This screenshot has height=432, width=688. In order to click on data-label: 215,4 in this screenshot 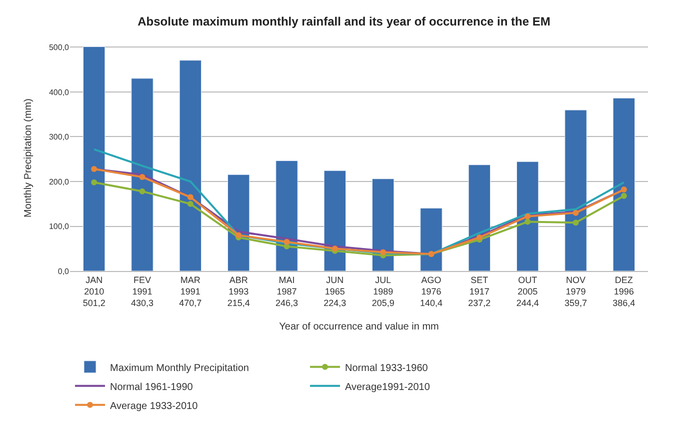, I will do `click(238, 303)`.